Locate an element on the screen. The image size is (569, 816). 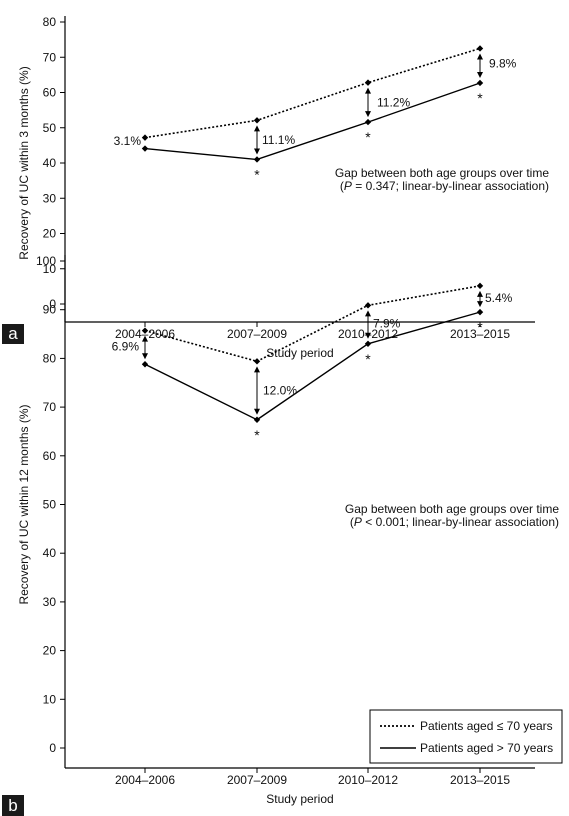
y-axis-title: Recovery of UC within 12 months (%) is located at coordinates (24, 504).